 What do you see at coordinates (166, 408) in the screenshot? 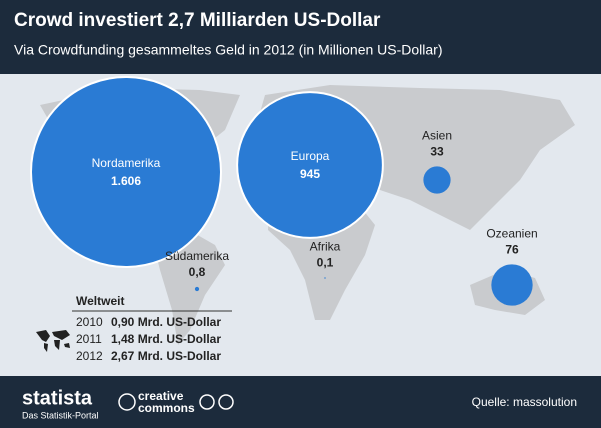
I see `license-line-2: commons` at bounding box center [166, 408].